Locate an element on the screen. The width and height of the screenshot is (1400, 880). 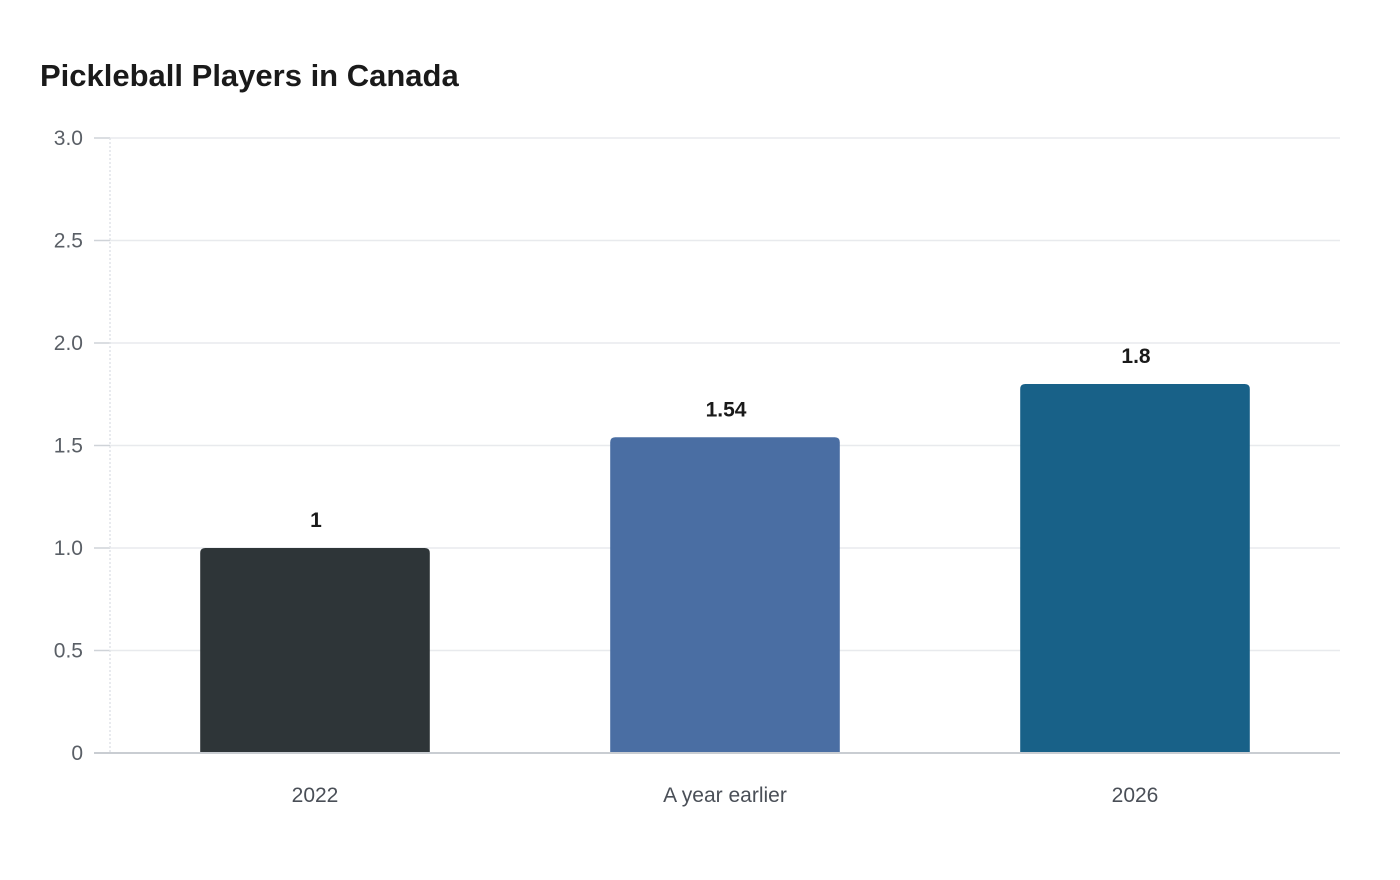
x-category-label: 2022 is located at coordinates (315, 795).